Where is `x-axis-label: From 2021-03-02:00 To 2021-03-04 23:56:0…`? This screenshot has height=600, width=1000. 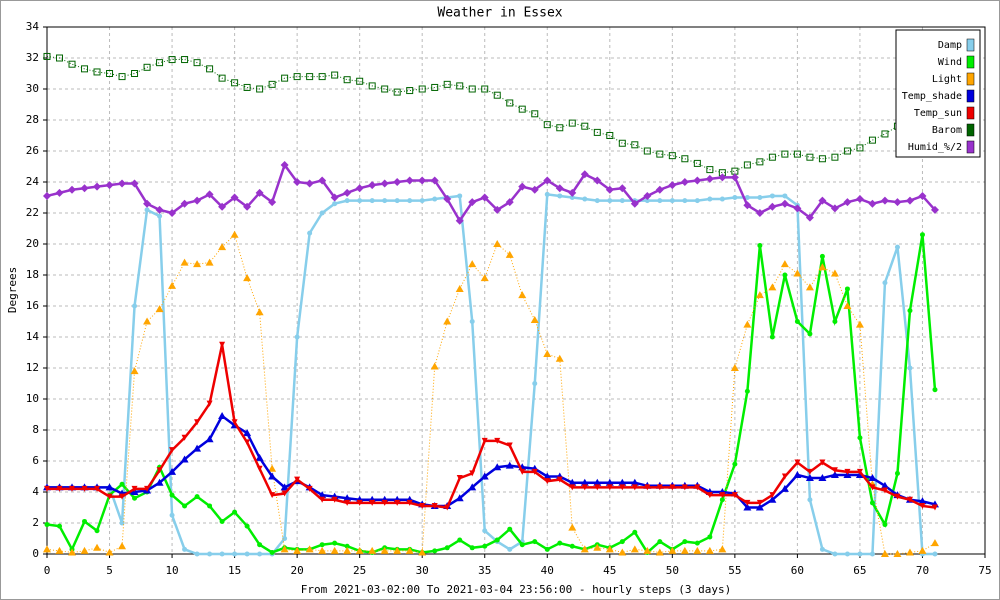
x-axis-label: From 2021-03-02:00 To 2021-03-04 23:56:0… is located at coordinates (516, 589).